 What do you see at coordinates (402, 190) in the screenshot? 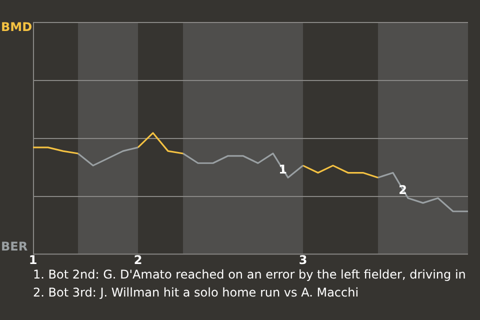
I see `annotation: 2` at bounding box center [402, 190].